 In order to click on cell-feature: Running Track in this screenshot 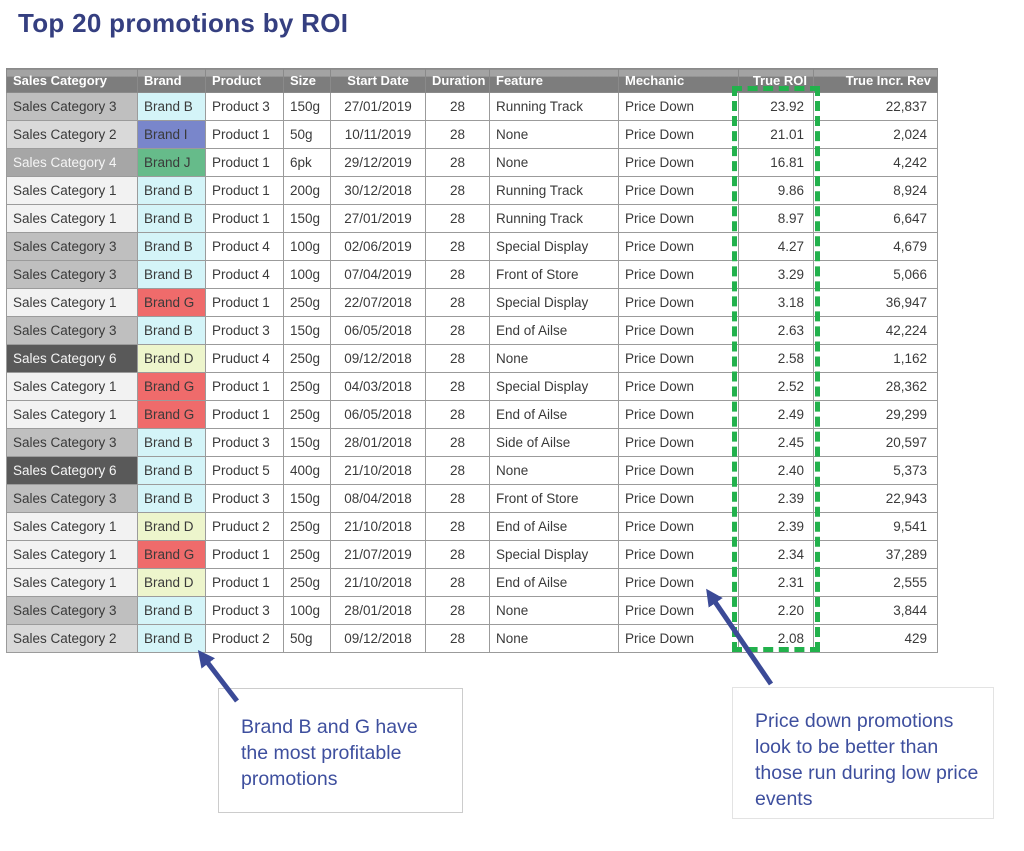, I will do `click(554, 106)`.